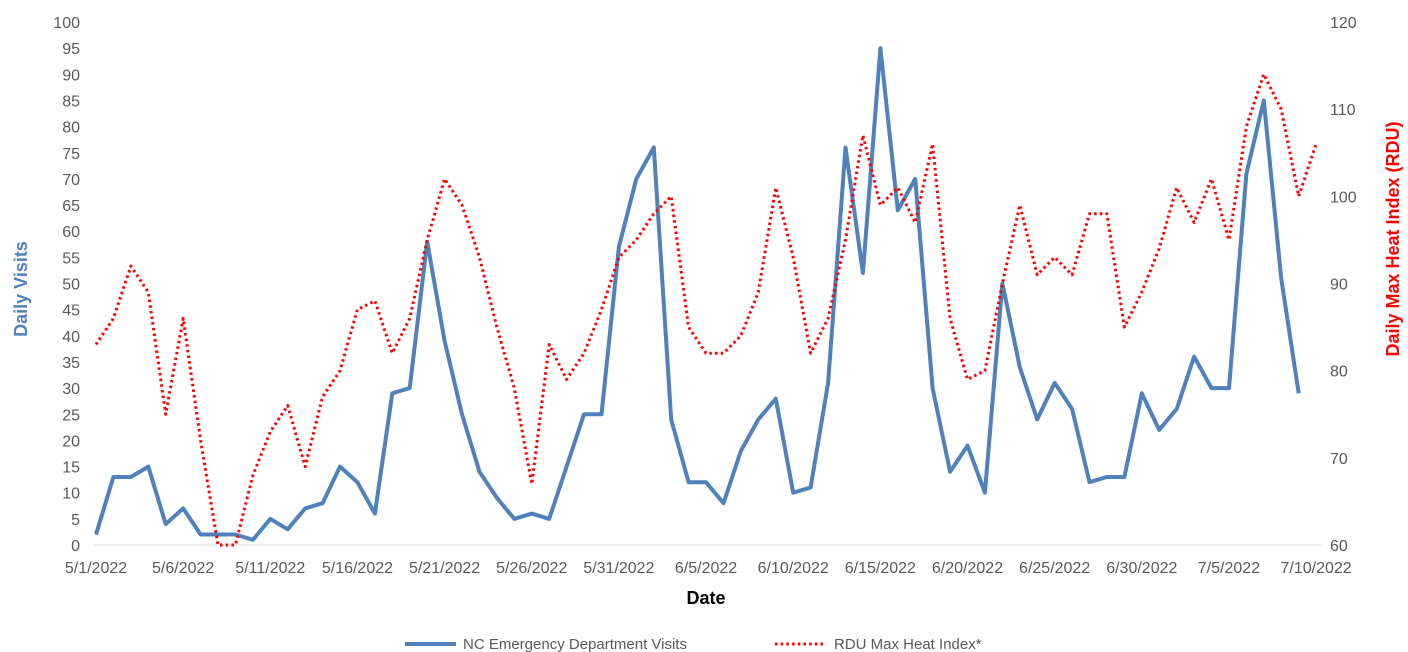  Describe the element at coordinates (71, 494) in the screenshot. I see `left-tick-label: 10` at that location.